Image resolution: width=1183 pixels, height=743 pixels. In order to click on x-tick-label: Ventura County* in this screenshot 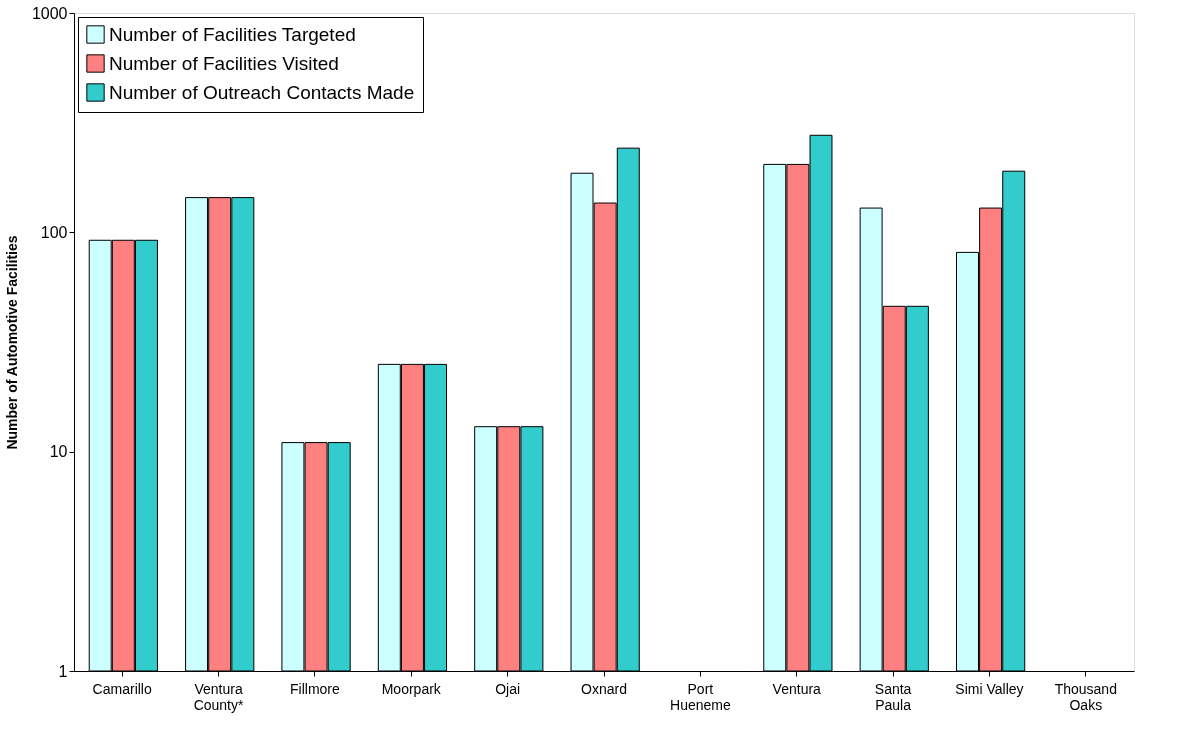, I will do `click(218, 696)`.